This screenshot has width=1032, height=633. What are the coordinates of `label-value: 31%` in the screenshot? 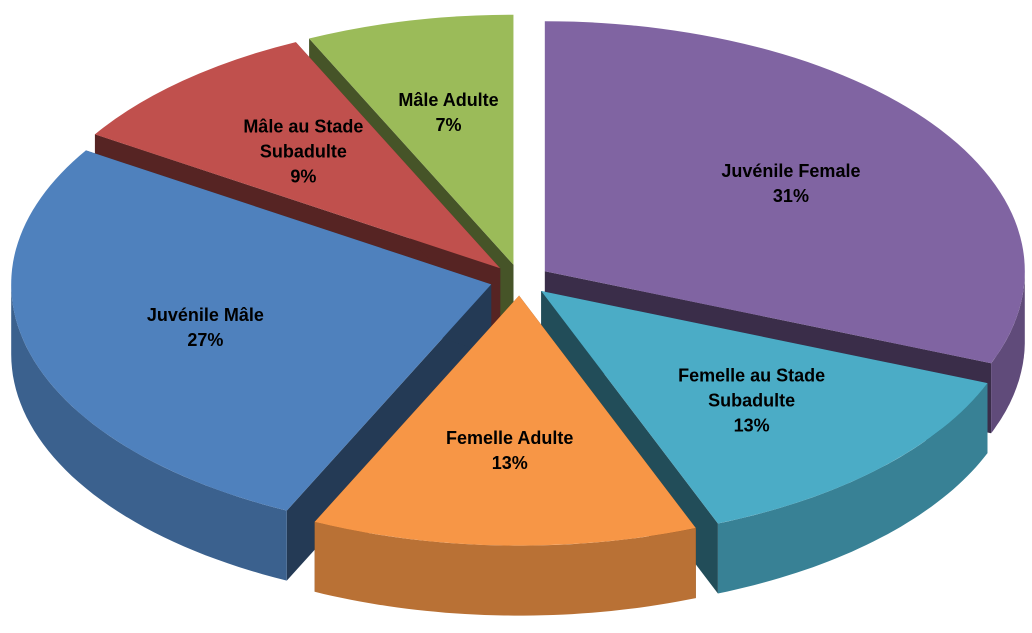 It's located at (790, 196).